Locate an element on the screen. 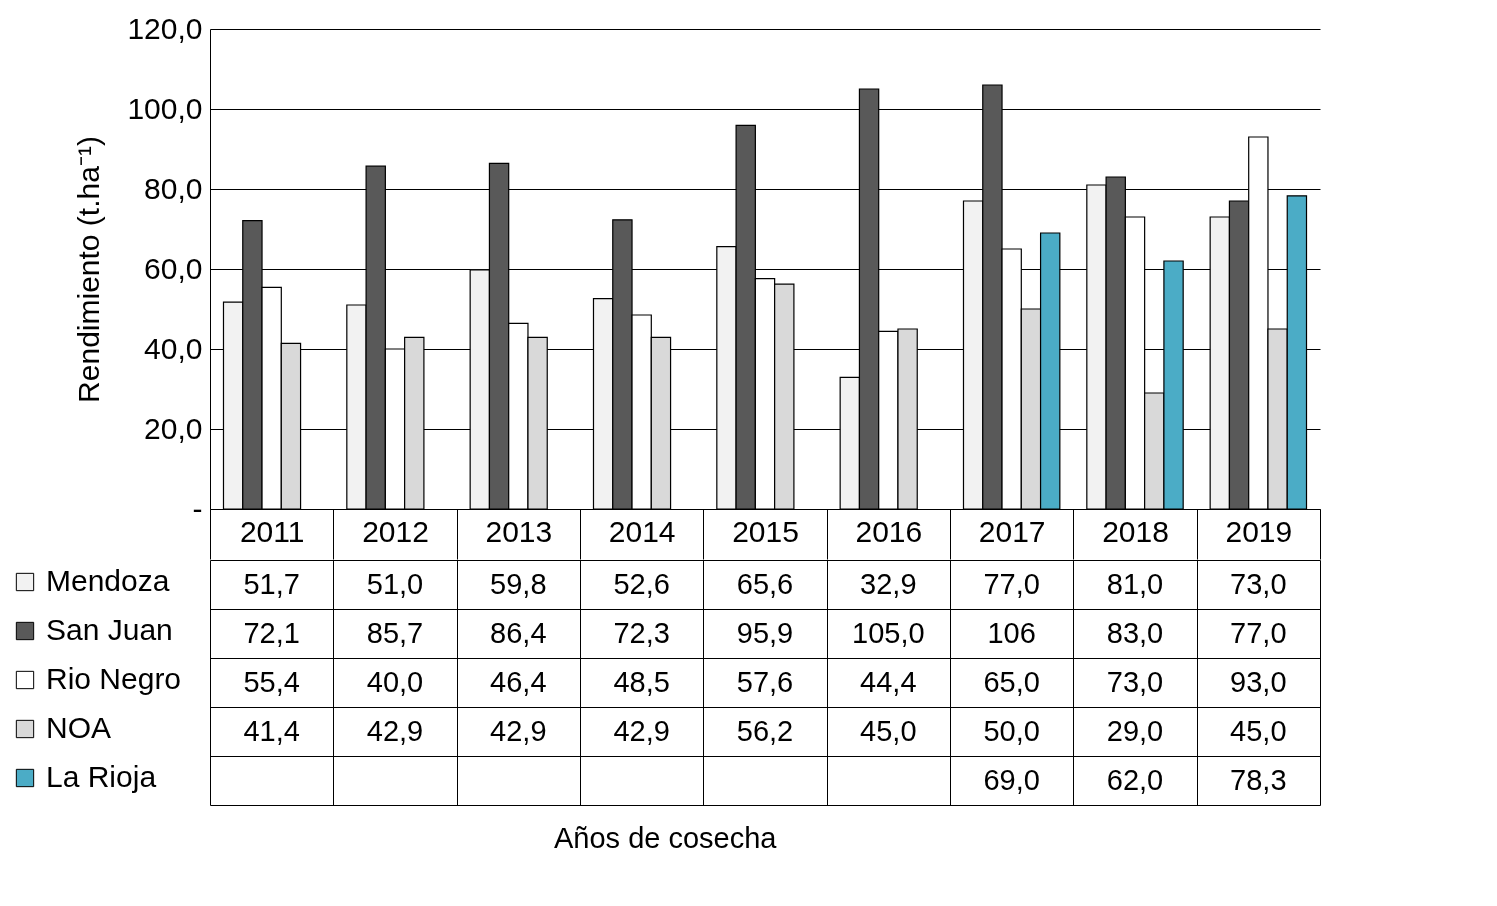 The height and width of the screenshot is (906, 1497). x-tick-label: 2012 is located at coordinates (395, 531).